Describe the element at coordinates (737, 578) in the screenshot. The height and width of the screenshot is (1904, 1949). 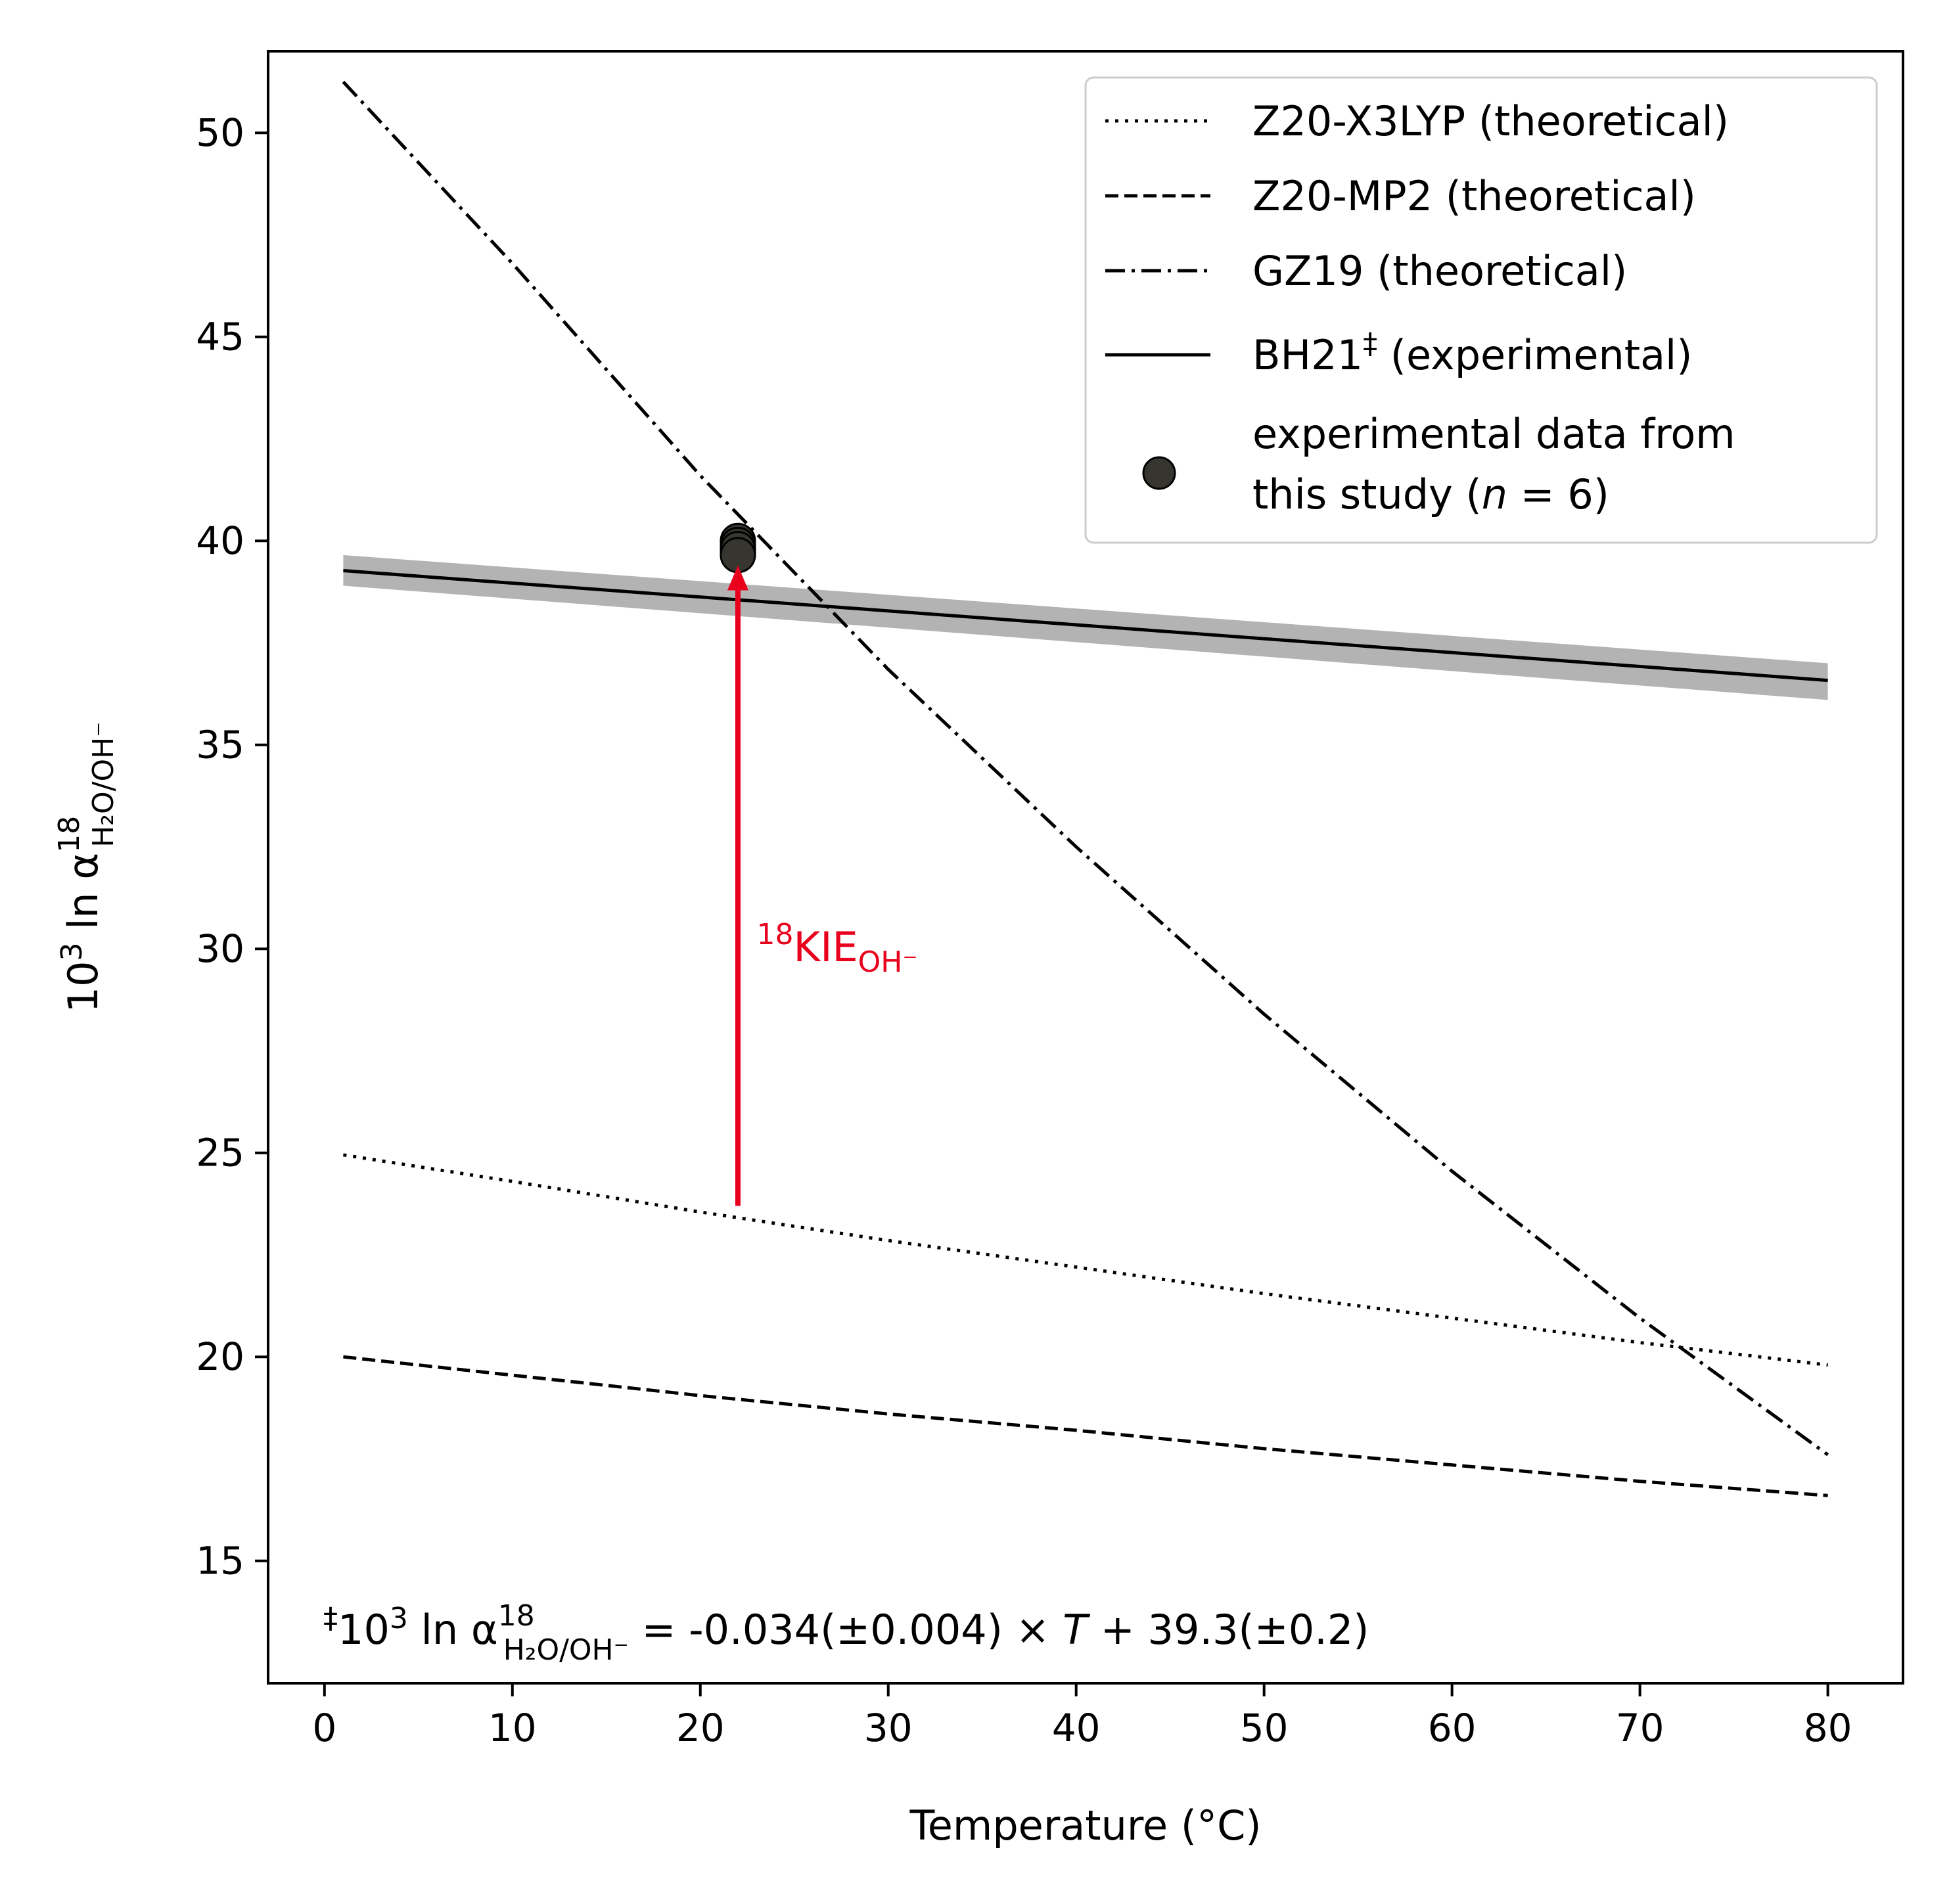
I see `kie-arrow-head` at that location.